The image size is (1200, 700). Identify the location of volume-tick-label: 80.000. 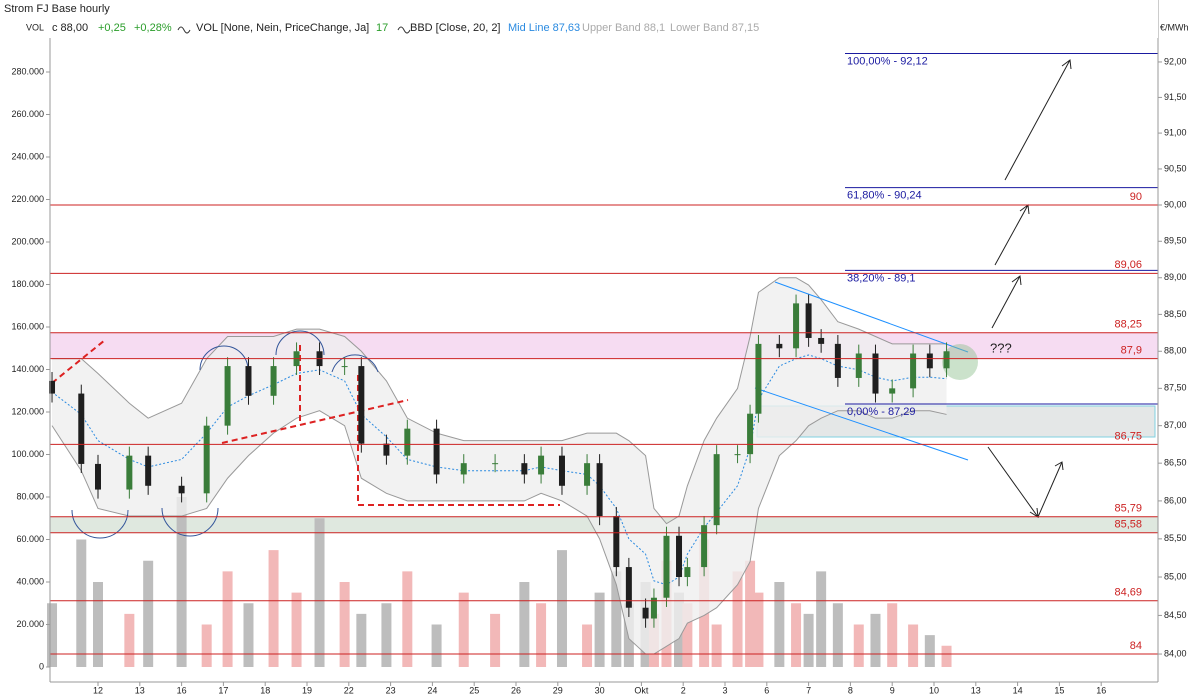
(30, 496).